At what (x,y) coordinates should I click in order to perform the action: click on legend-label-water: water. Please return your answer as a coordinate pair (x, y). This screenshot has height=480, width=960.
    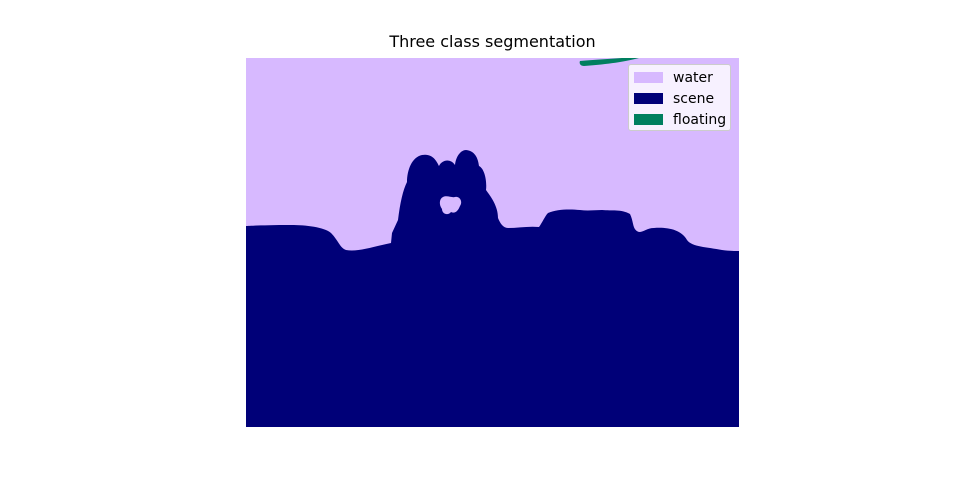
    Looking at the image, I should click on (693, 77).